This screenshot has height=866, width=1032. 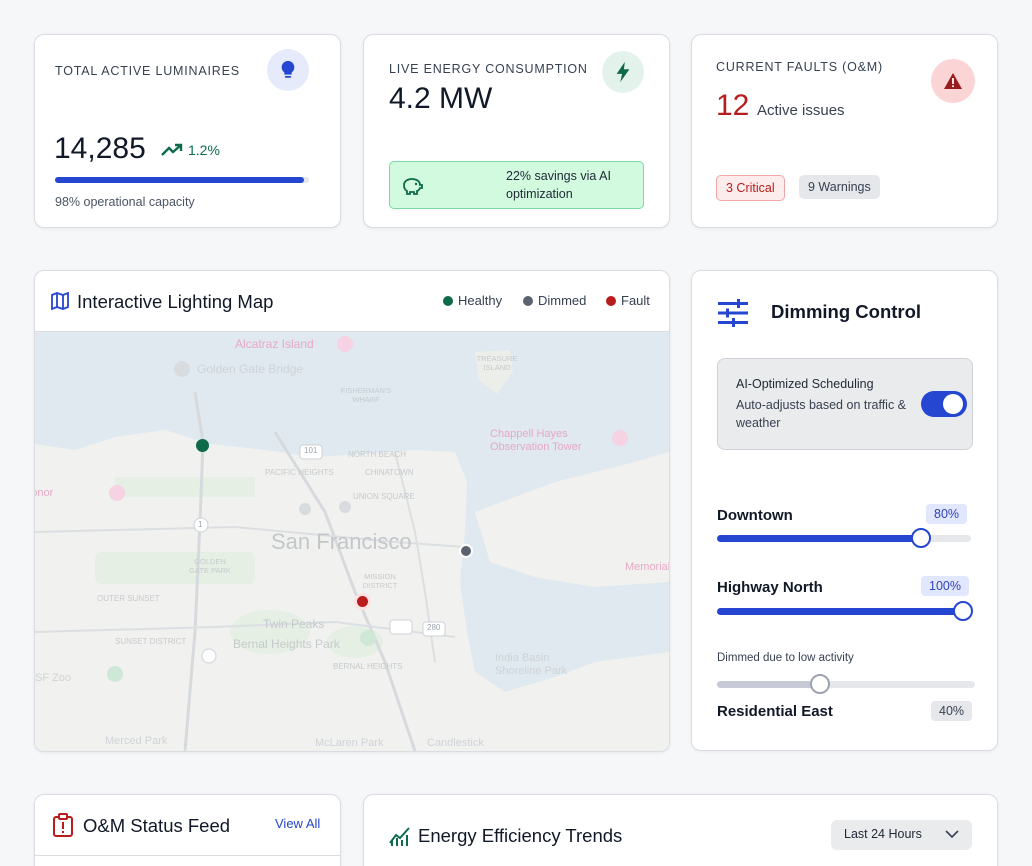 What do you see at coordinates (733, 105) in the screenshot?
I see `faults-count: 12` at bounding box center [733, 105].